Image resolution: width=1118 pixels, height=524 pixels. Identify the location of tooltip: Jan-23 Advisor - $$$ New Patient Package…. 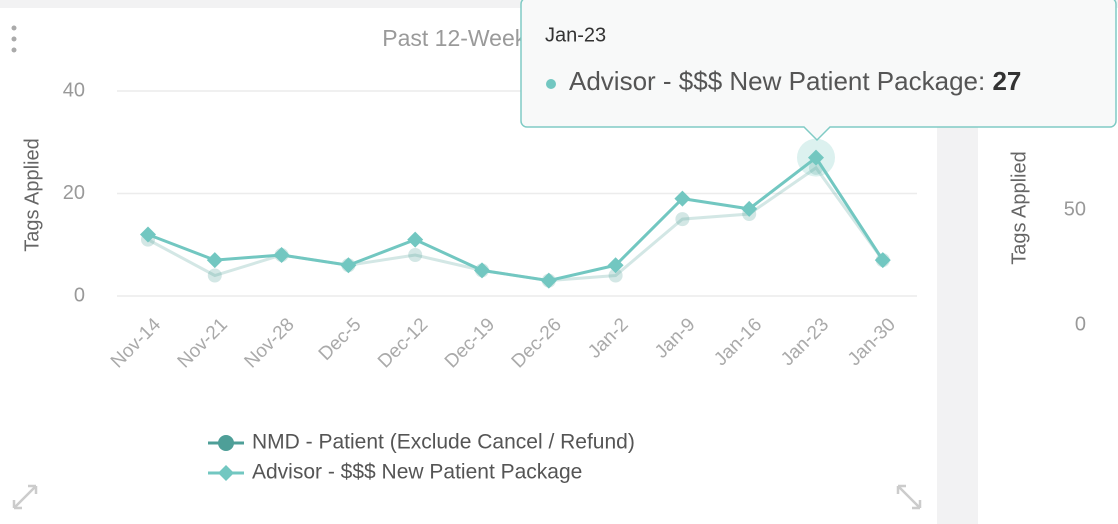
(818, 71).